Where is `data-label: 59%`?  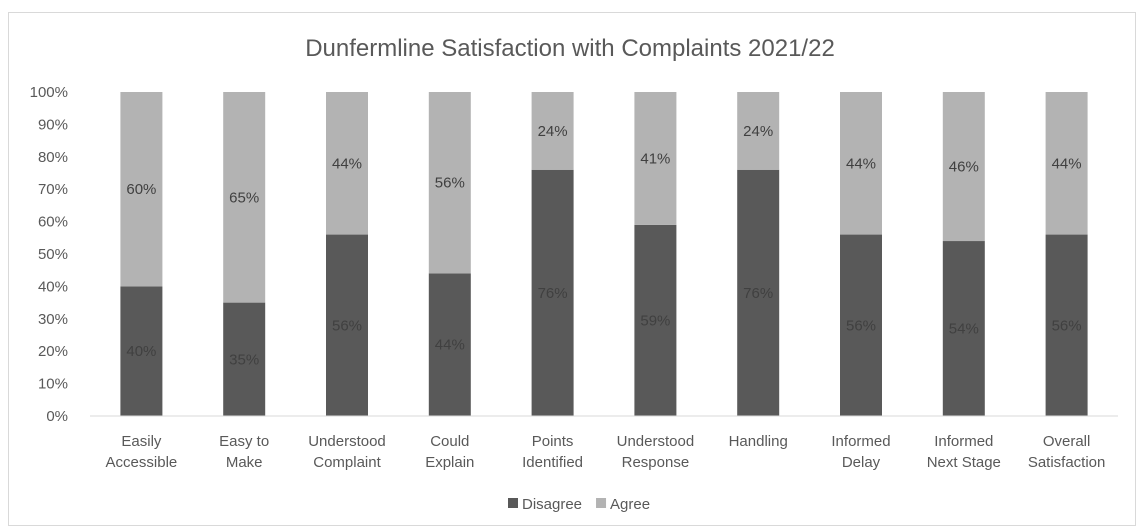
data-label: 59% is located at coordinates (655, 320).